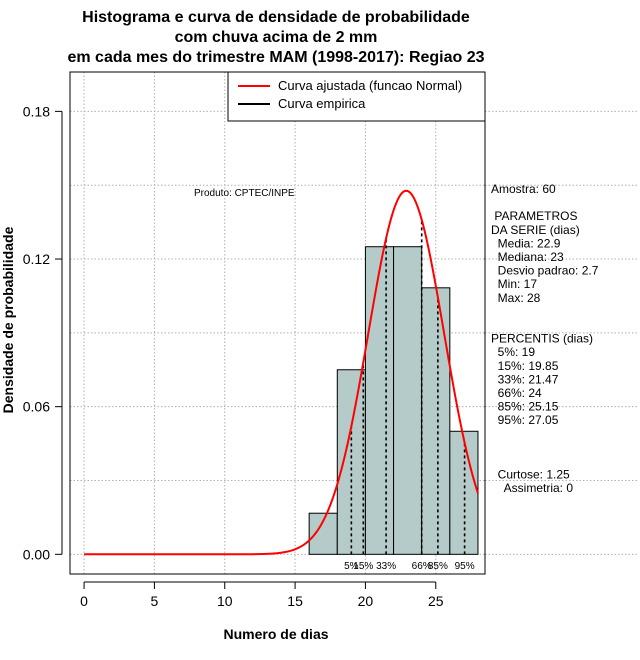 The image size is (640, 660). Describe the element at coordinates (351, 566) in the screenshot. I see `percentile-label: 5%` at that location.